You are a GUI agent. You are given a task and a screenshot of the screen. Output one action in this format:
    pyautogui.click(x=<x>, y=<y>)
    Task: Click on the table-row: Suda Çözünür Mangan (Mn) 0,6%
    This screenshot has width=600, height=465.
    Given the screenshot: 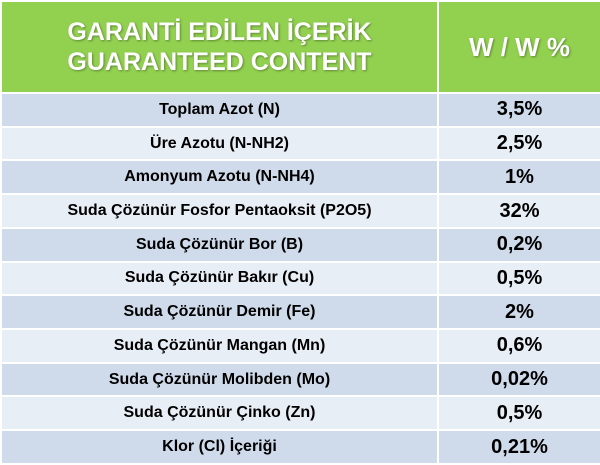 What is the action you would take?
    pyautogui.click(x=300, y=346)
    